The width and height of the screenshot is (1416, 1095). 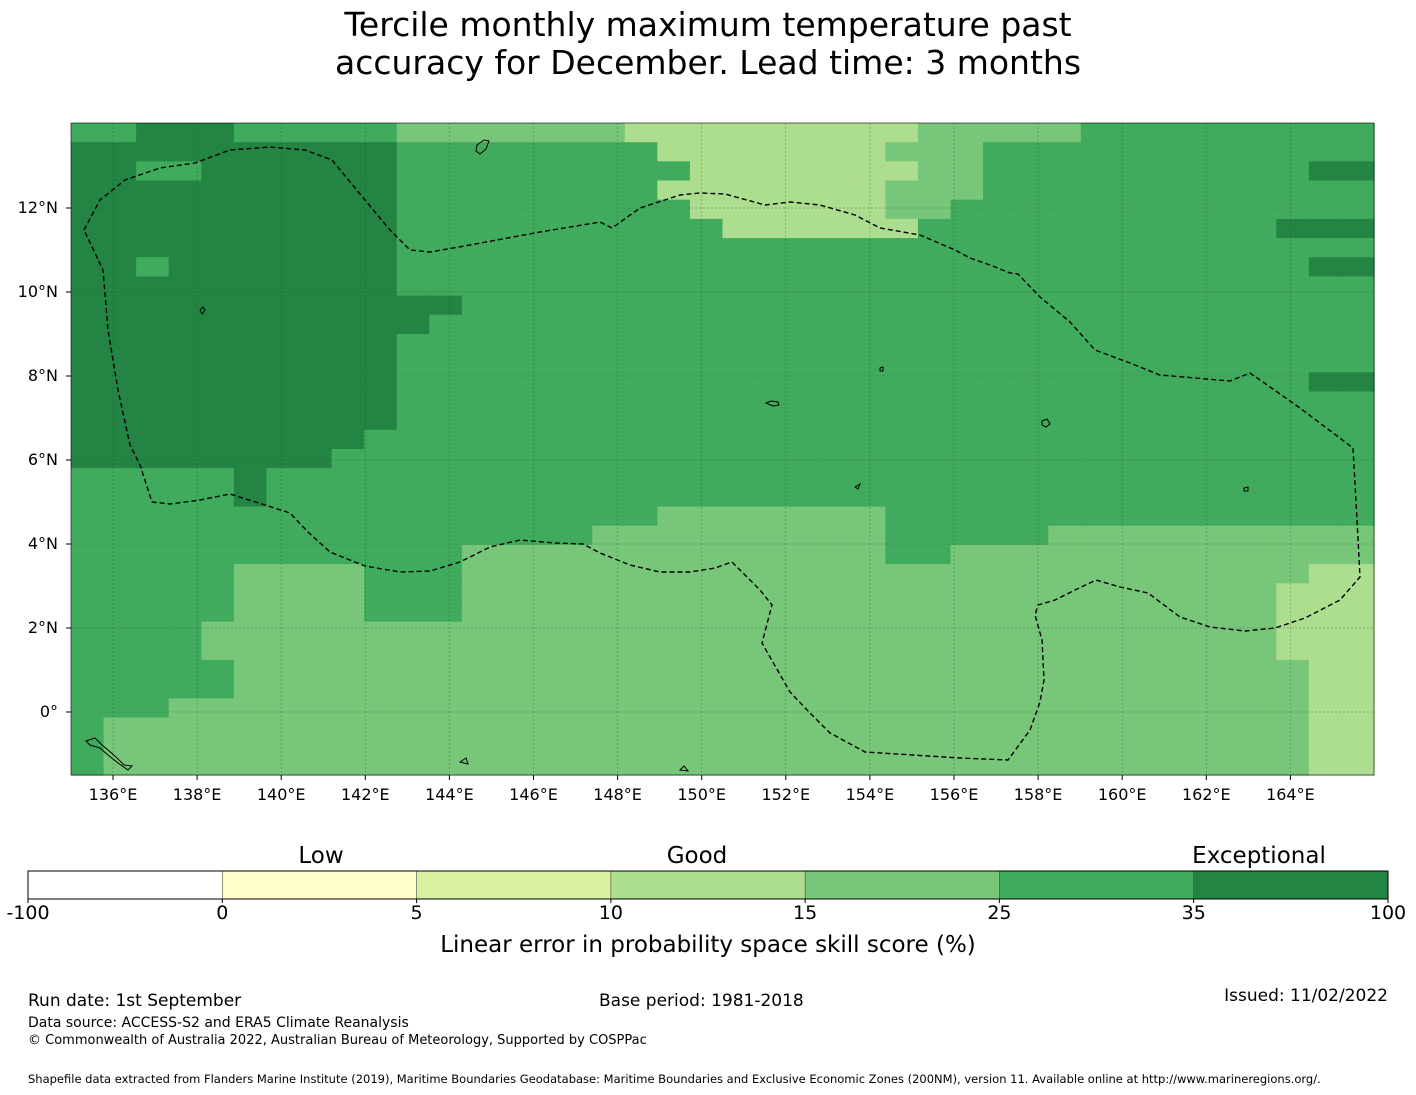 I want to click on title-line-1: Tercile monthly maximum temperature past, so click(x=708, y=24).